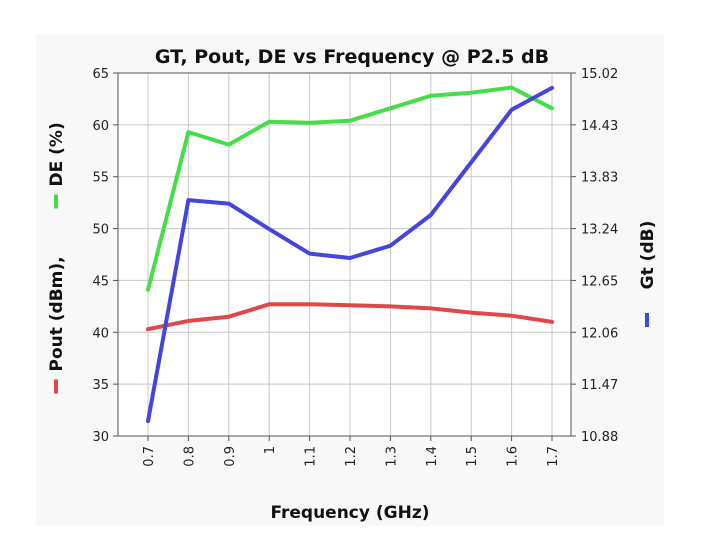  I want to click on left-axis-label: Pout (dBm), DE (%), so click(57, 258).